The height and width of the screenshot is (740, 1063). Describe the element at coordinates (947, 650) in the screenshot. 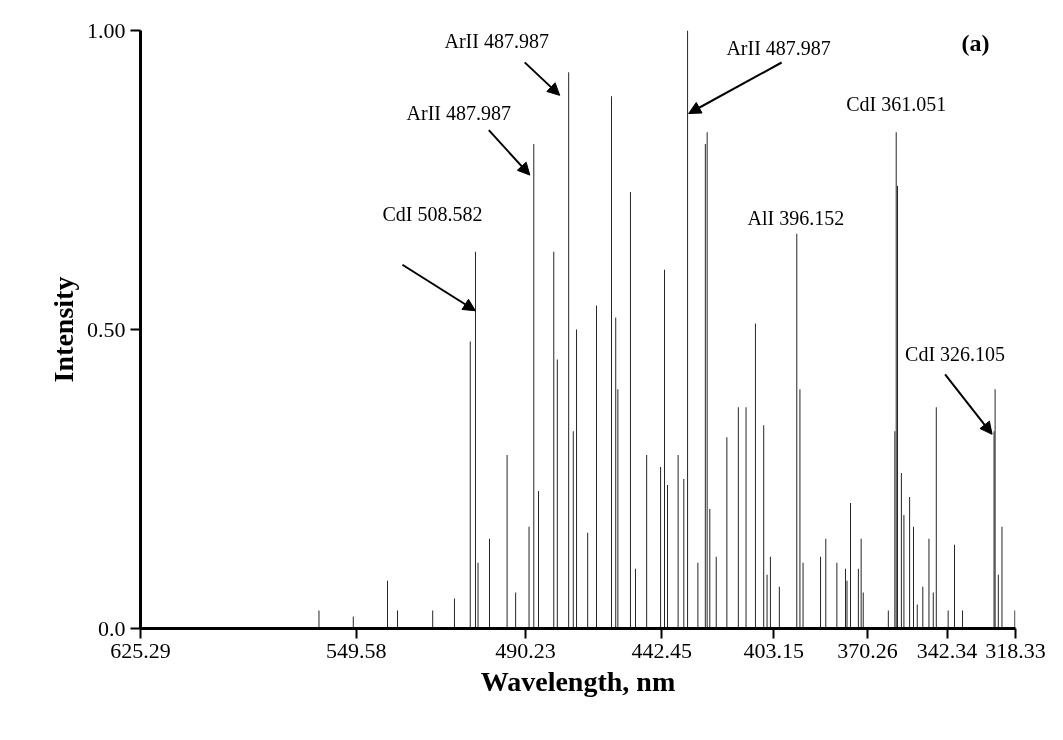

I see `x-tick-label: 342.34` at that location.